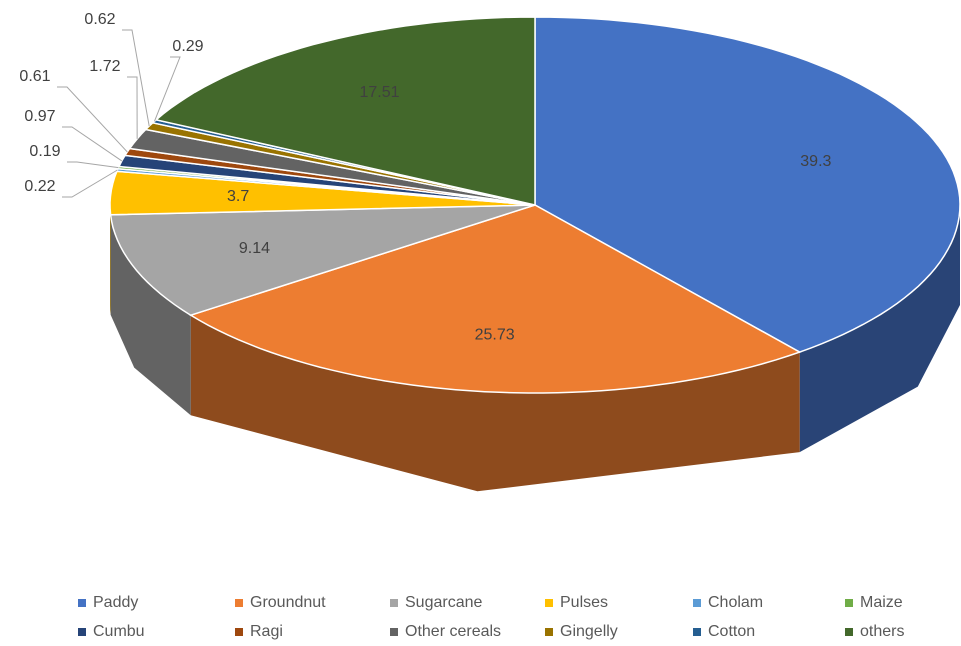 The height and width of the screenshot is (646, 961). I want to click on legend-label: Ragi, so click(266, 631).